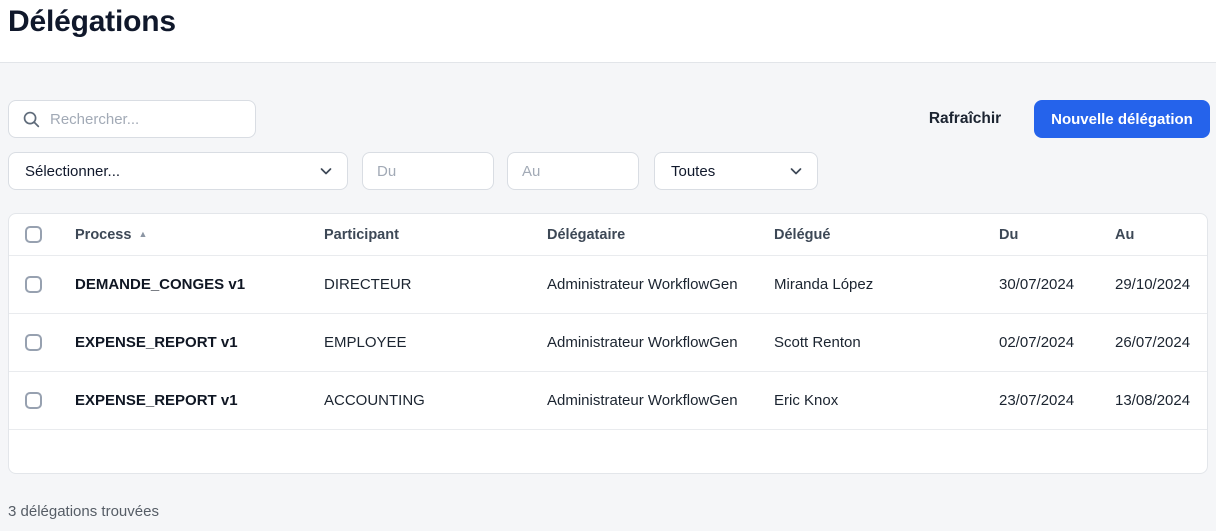 This screenshot has width=1216, height=531. Describe the element at coordinates (1009, 234) in the screenshot. I see `column-header-du: Du` at that location.